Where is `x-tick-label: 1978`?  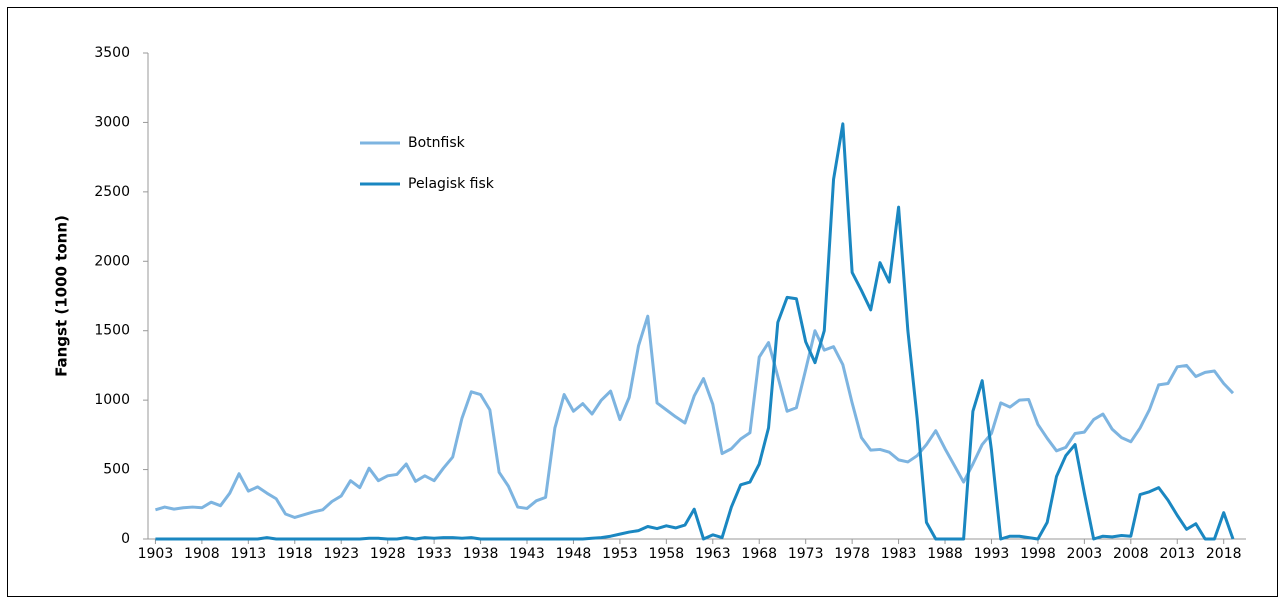
x-tick-label: 1978 is located at coordinates (852, 554).